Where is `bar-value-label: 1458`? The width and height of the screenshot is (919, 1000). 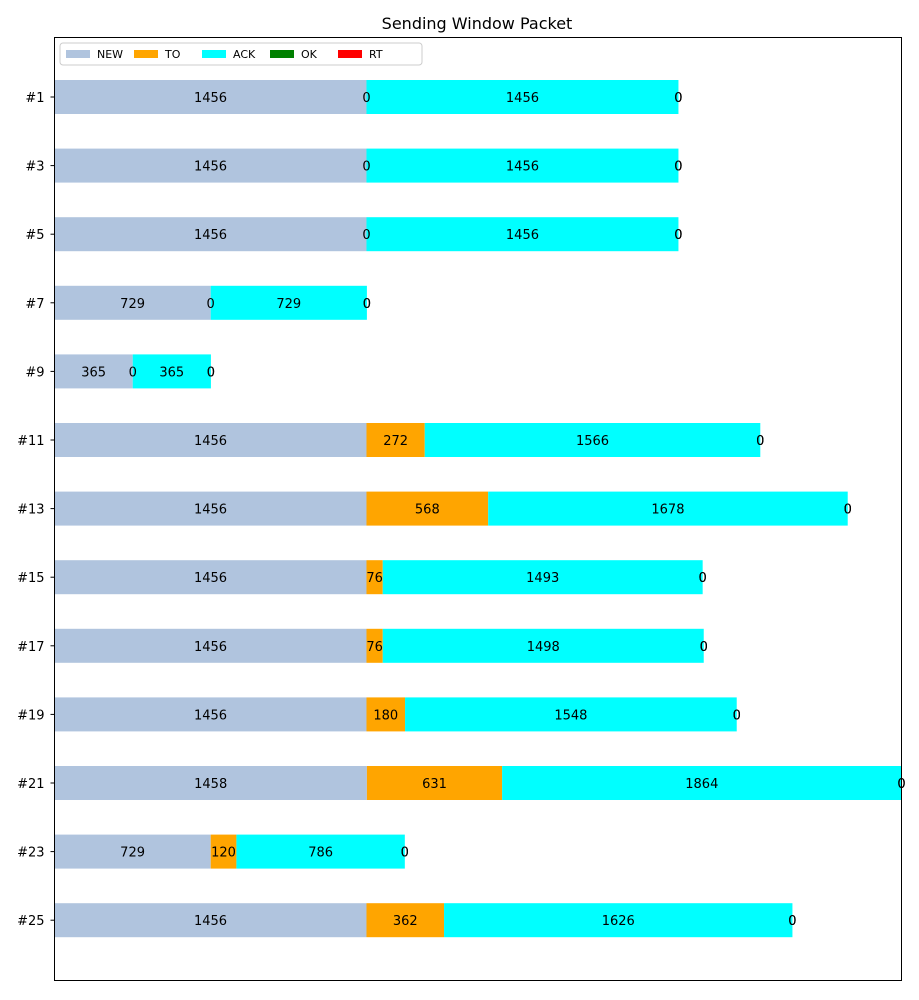
bar-value-label: 1458 is located at coordinates (210, 784).